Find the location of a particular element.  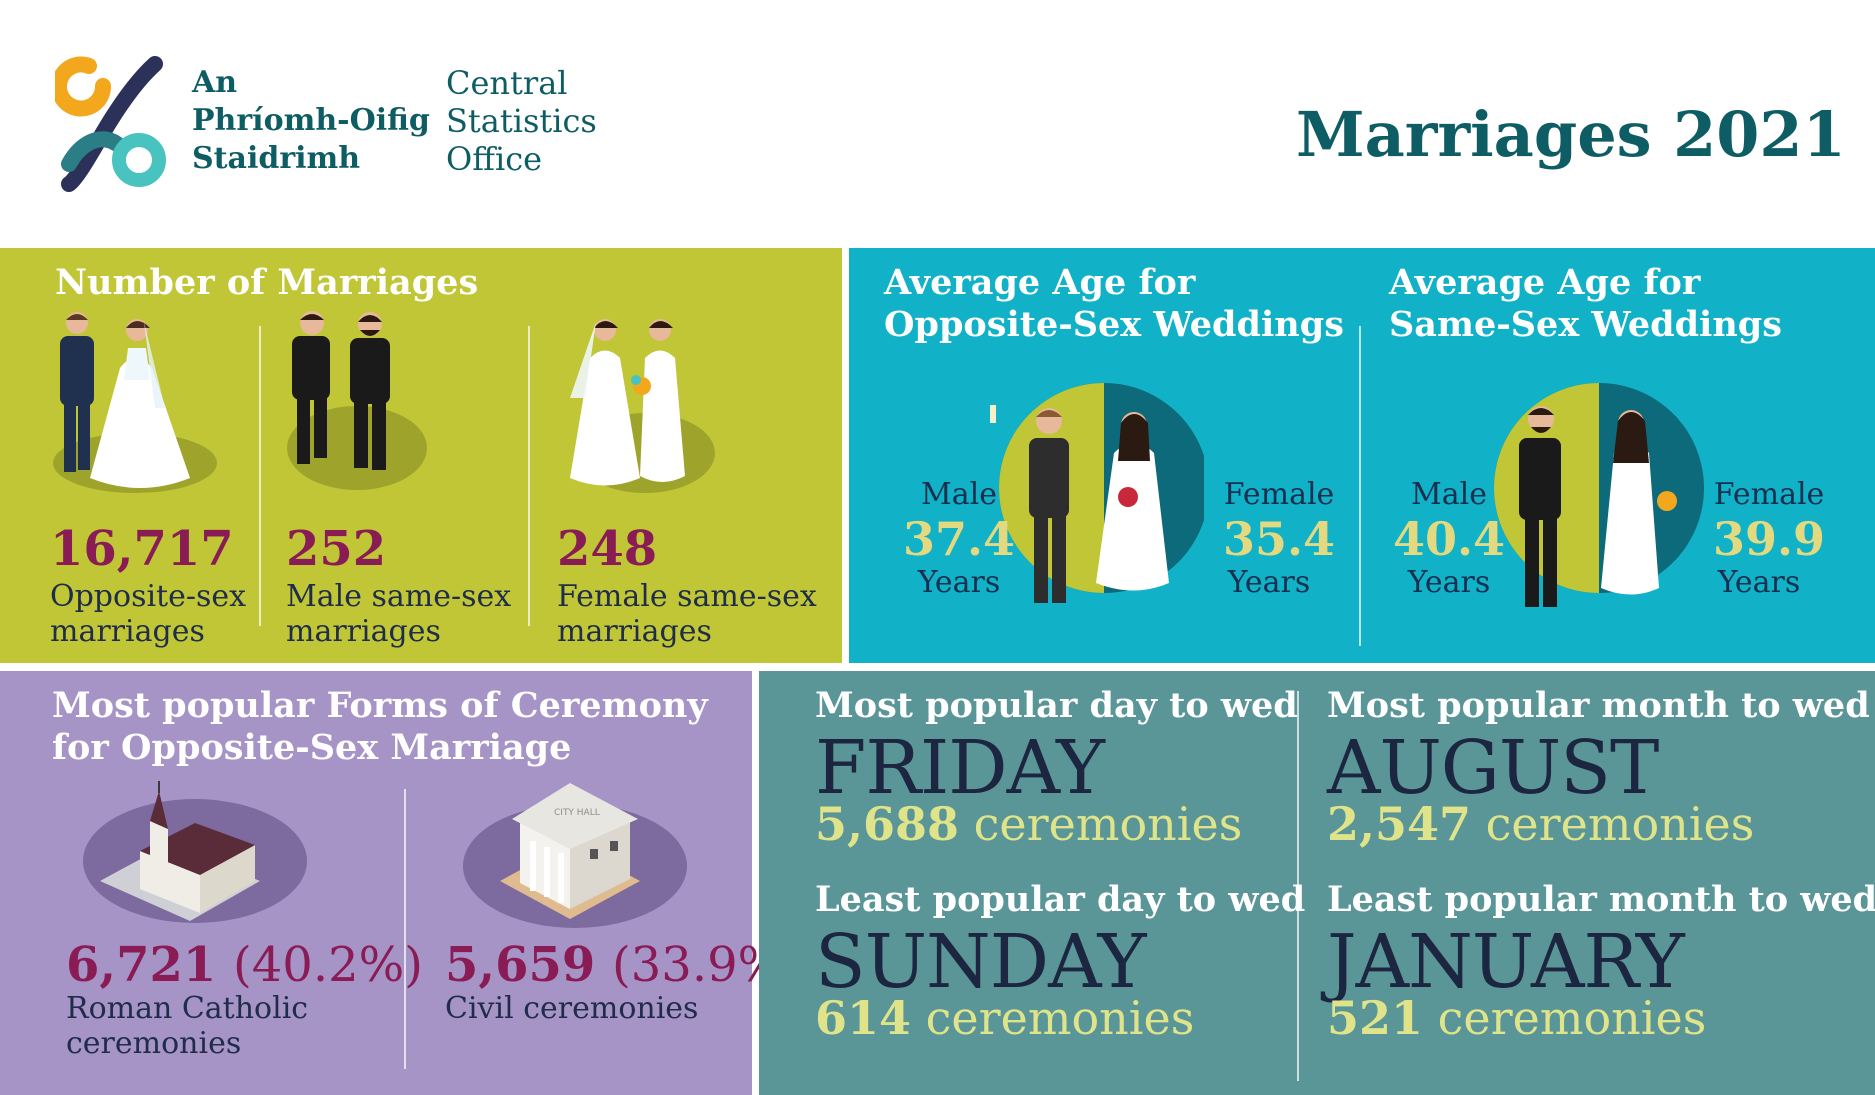

opposite-female-age-value: 35.4 is located at coordinates (1279, 539).